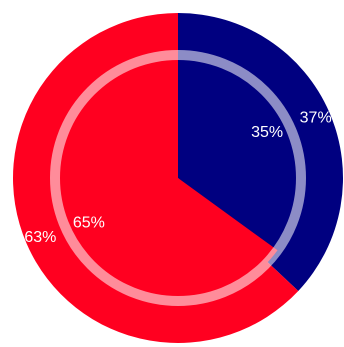  What do you see at coordinates (267, 132) in the screenshot?
I see `data-label: 35%` at bounding box center [267, 132].